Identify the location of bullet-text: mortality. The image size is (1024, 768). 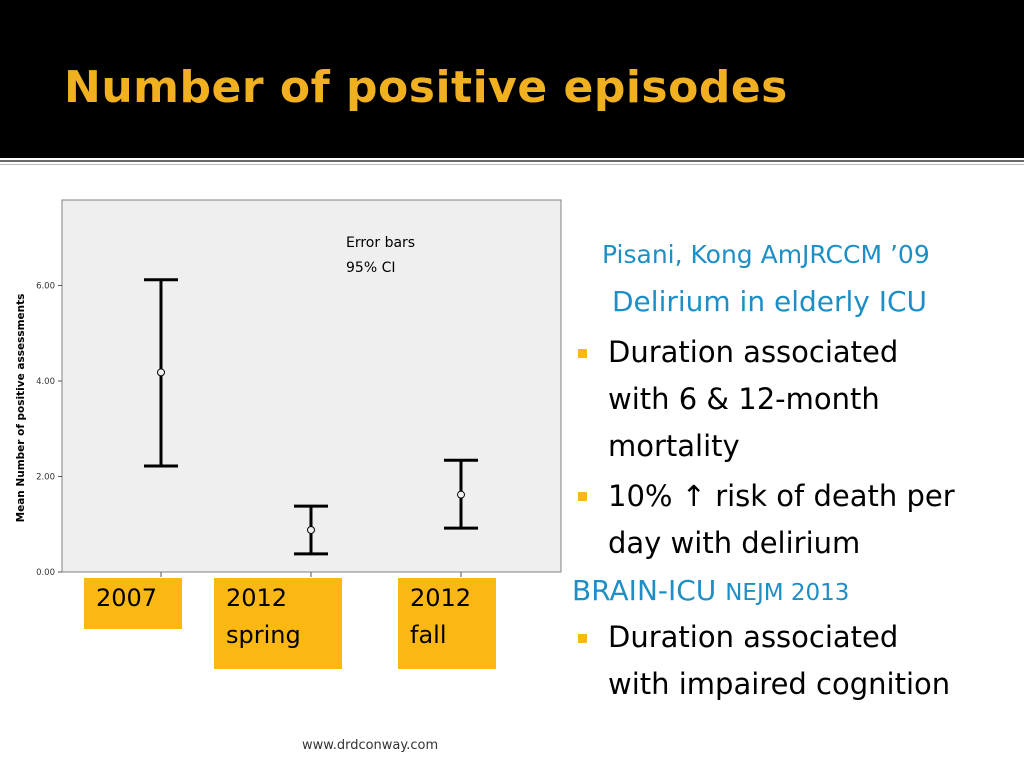
(674, 446).